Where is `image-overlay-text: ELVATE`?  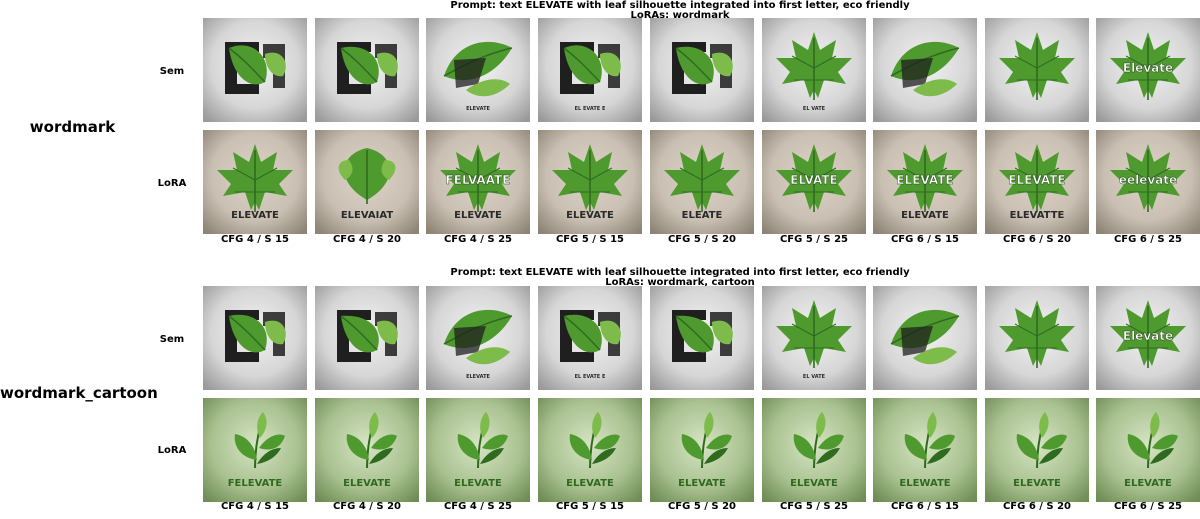 image-overlay-text: ELVATE is located at coordinates (813, 180).